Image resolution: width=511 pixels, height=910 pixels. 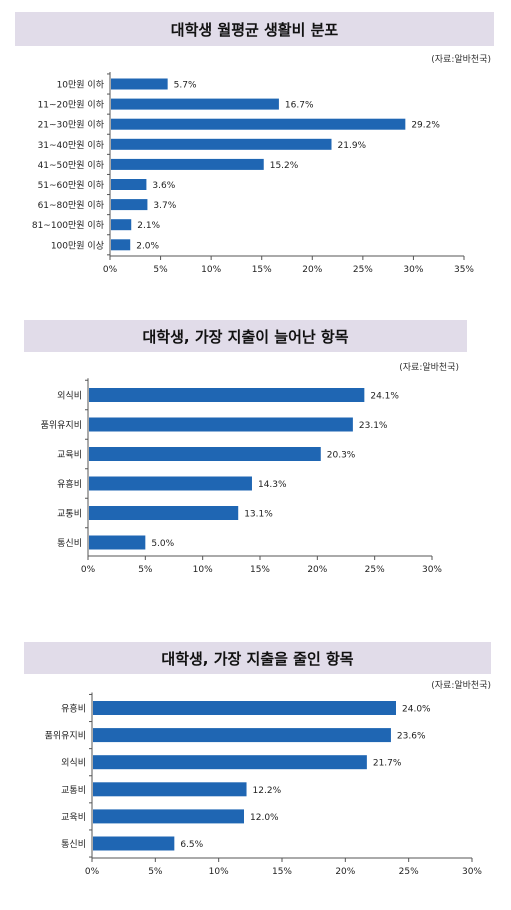 What do you see at coordinates (191, 845) in the screenshot?
I see `data-label: 6.5%` at bounding box center [191, 845].